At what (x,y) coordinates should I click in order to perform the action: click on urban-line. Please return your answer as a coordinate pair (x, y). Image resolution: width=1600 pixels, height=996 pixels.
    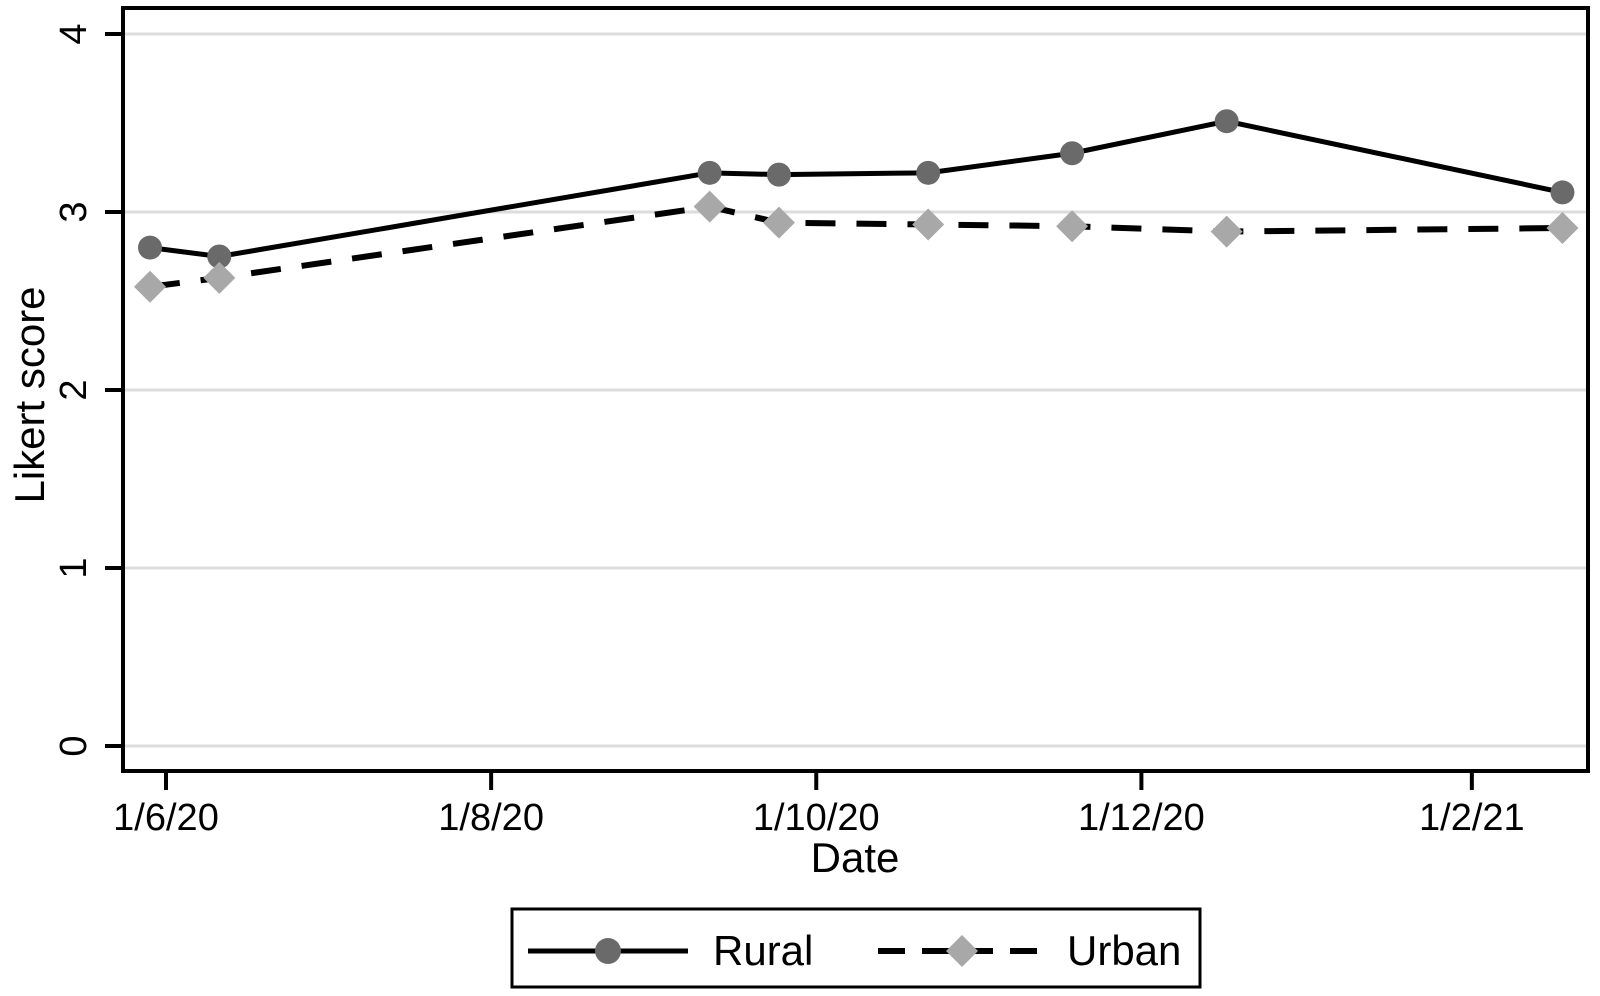
    Looking at the image, I should click on (856, 246).